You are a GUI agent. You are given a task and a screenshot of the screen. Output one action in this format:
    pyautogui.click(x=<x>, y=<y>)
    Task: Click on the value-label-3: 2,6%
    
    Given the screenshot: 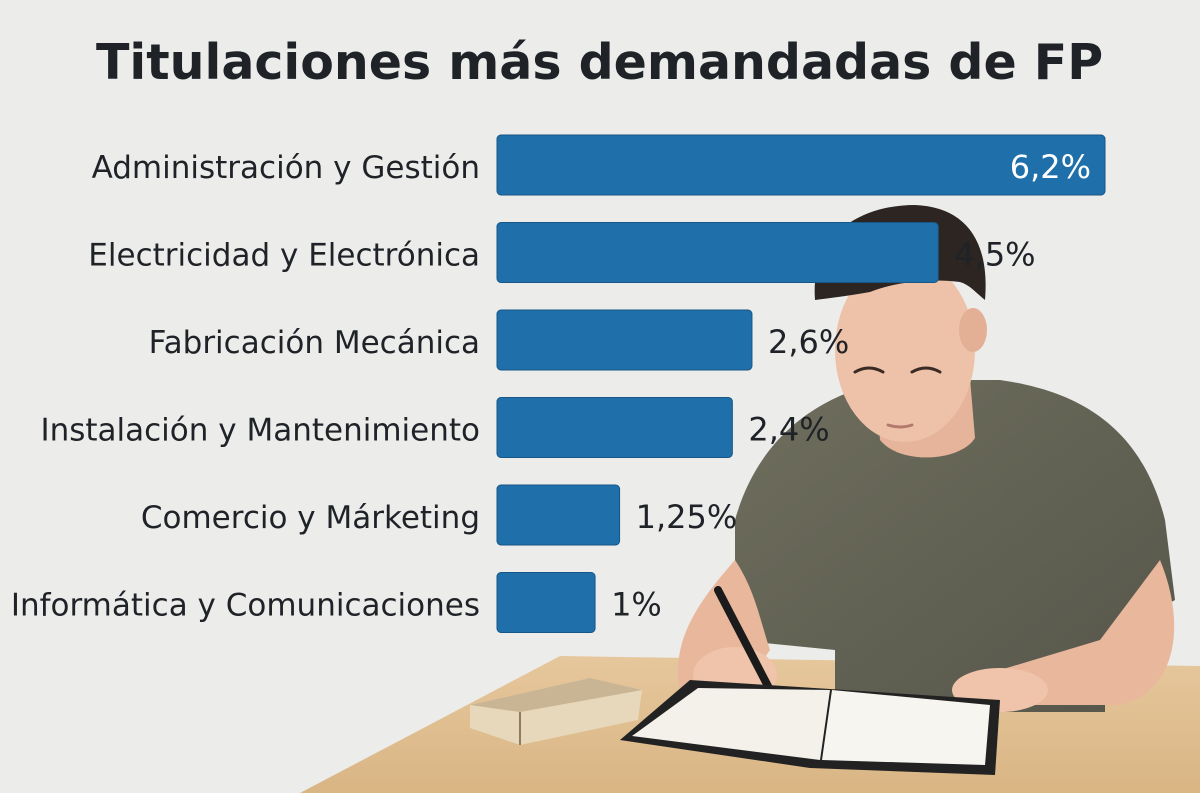 What is the action you would take?
    pyautogui.click(x=808, y=342)
    